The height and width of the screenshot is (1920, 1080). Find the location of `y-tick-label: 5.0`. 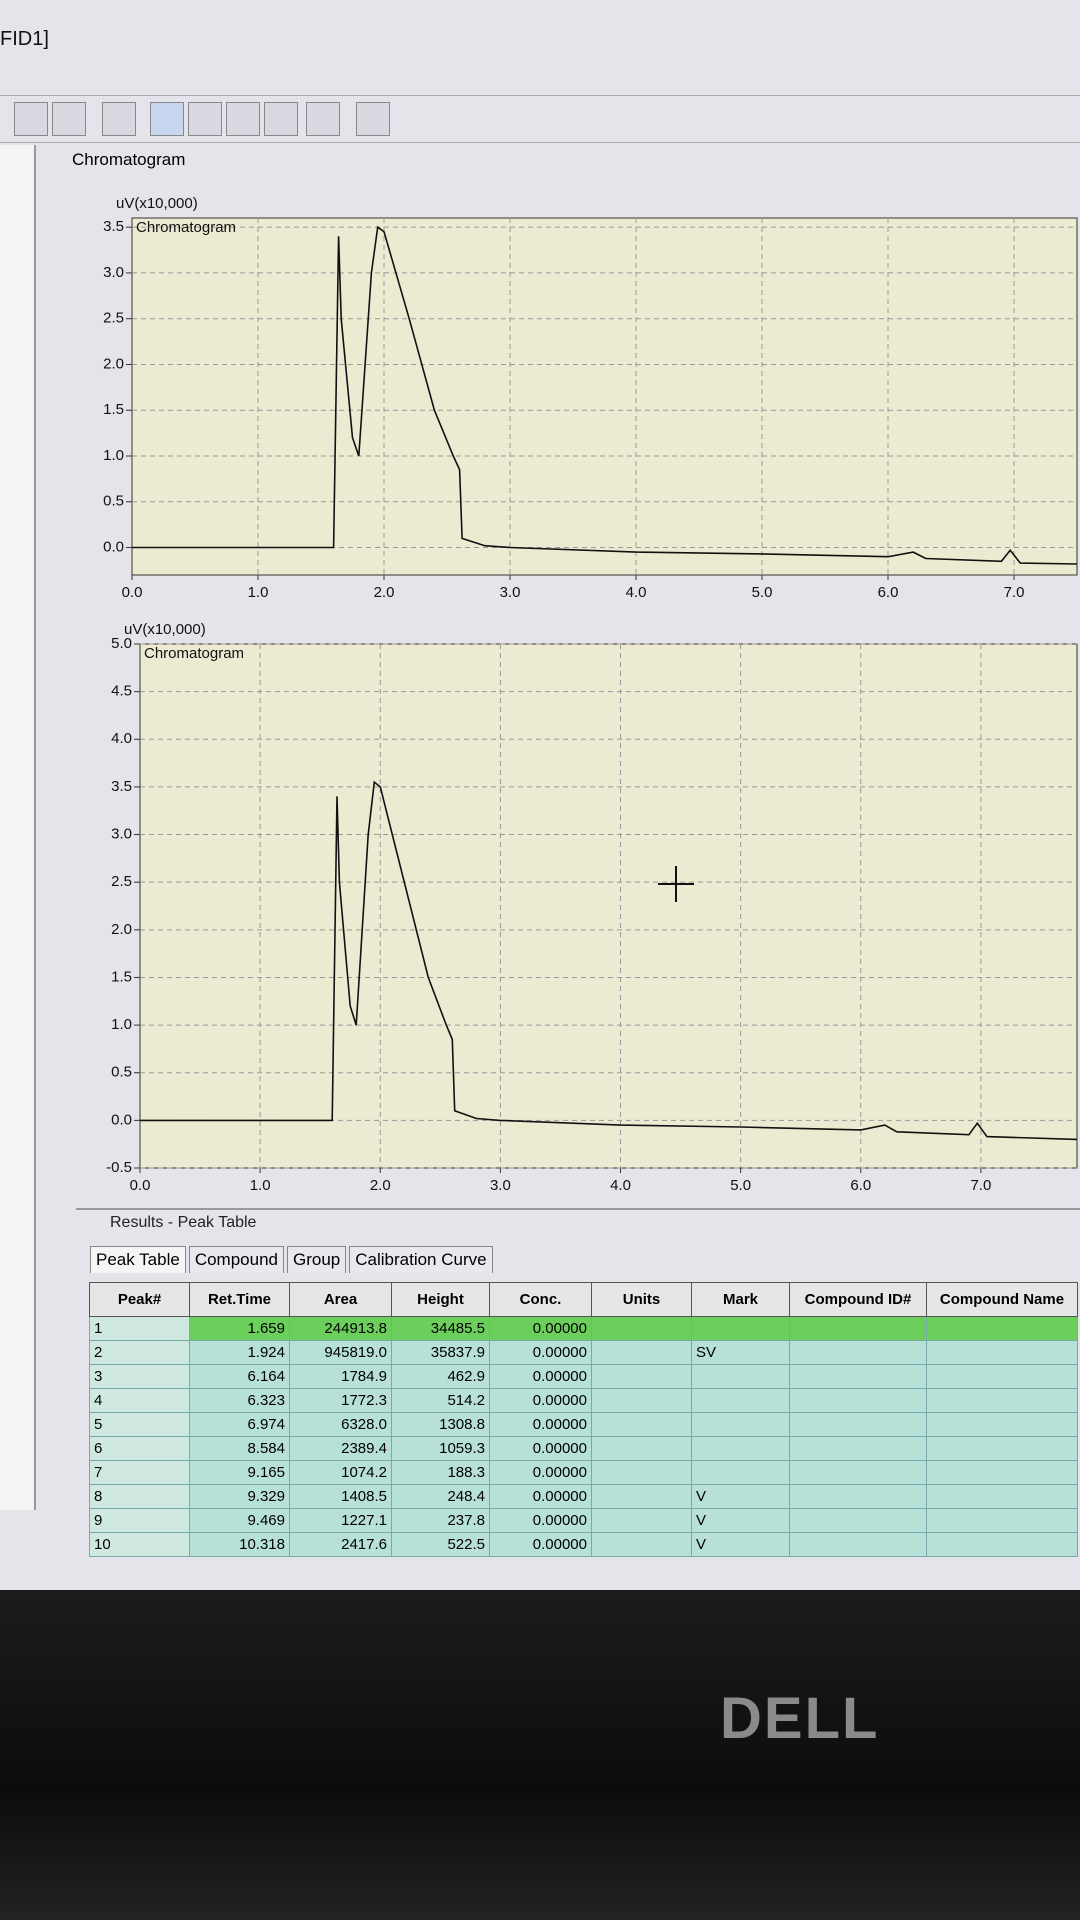

y-tick-label: 5.0 is located at coordinates (121, 643).